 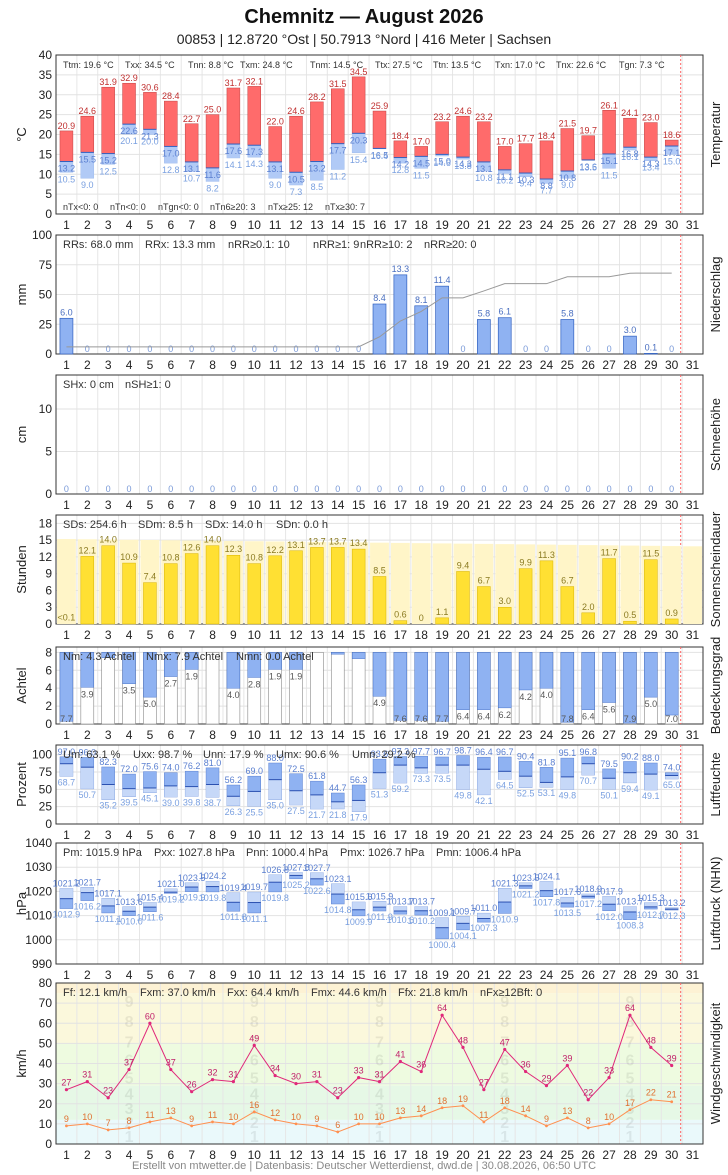 What do you see at coordinates (88, 159) in the screenshot?
I see `tmean-value: 15.5` at bounding box center [88, 159].